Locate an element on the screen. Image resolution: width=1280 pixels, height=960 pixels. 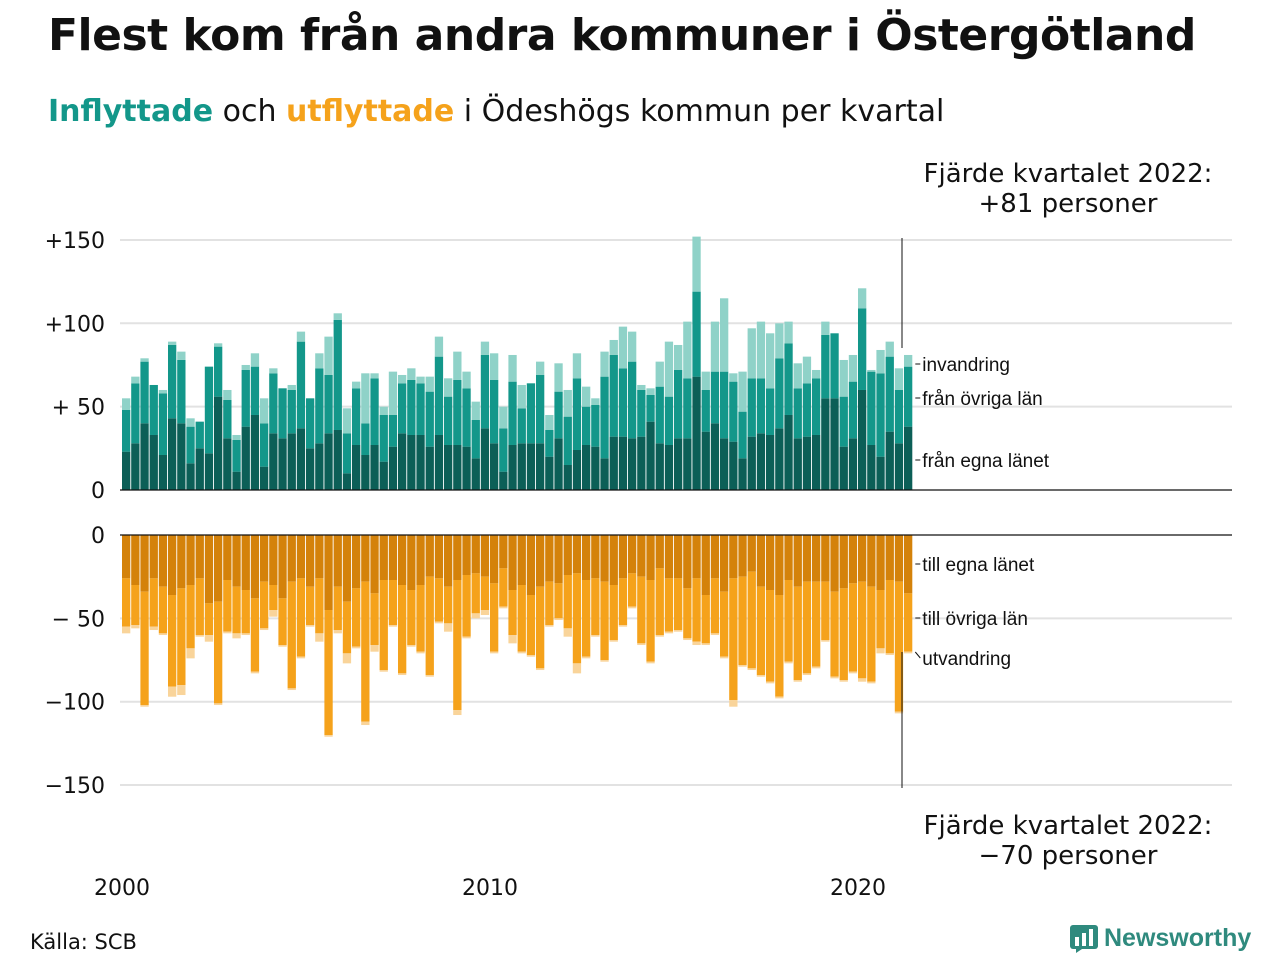
series-label-in: invandring is located at coordinates (966, 365).